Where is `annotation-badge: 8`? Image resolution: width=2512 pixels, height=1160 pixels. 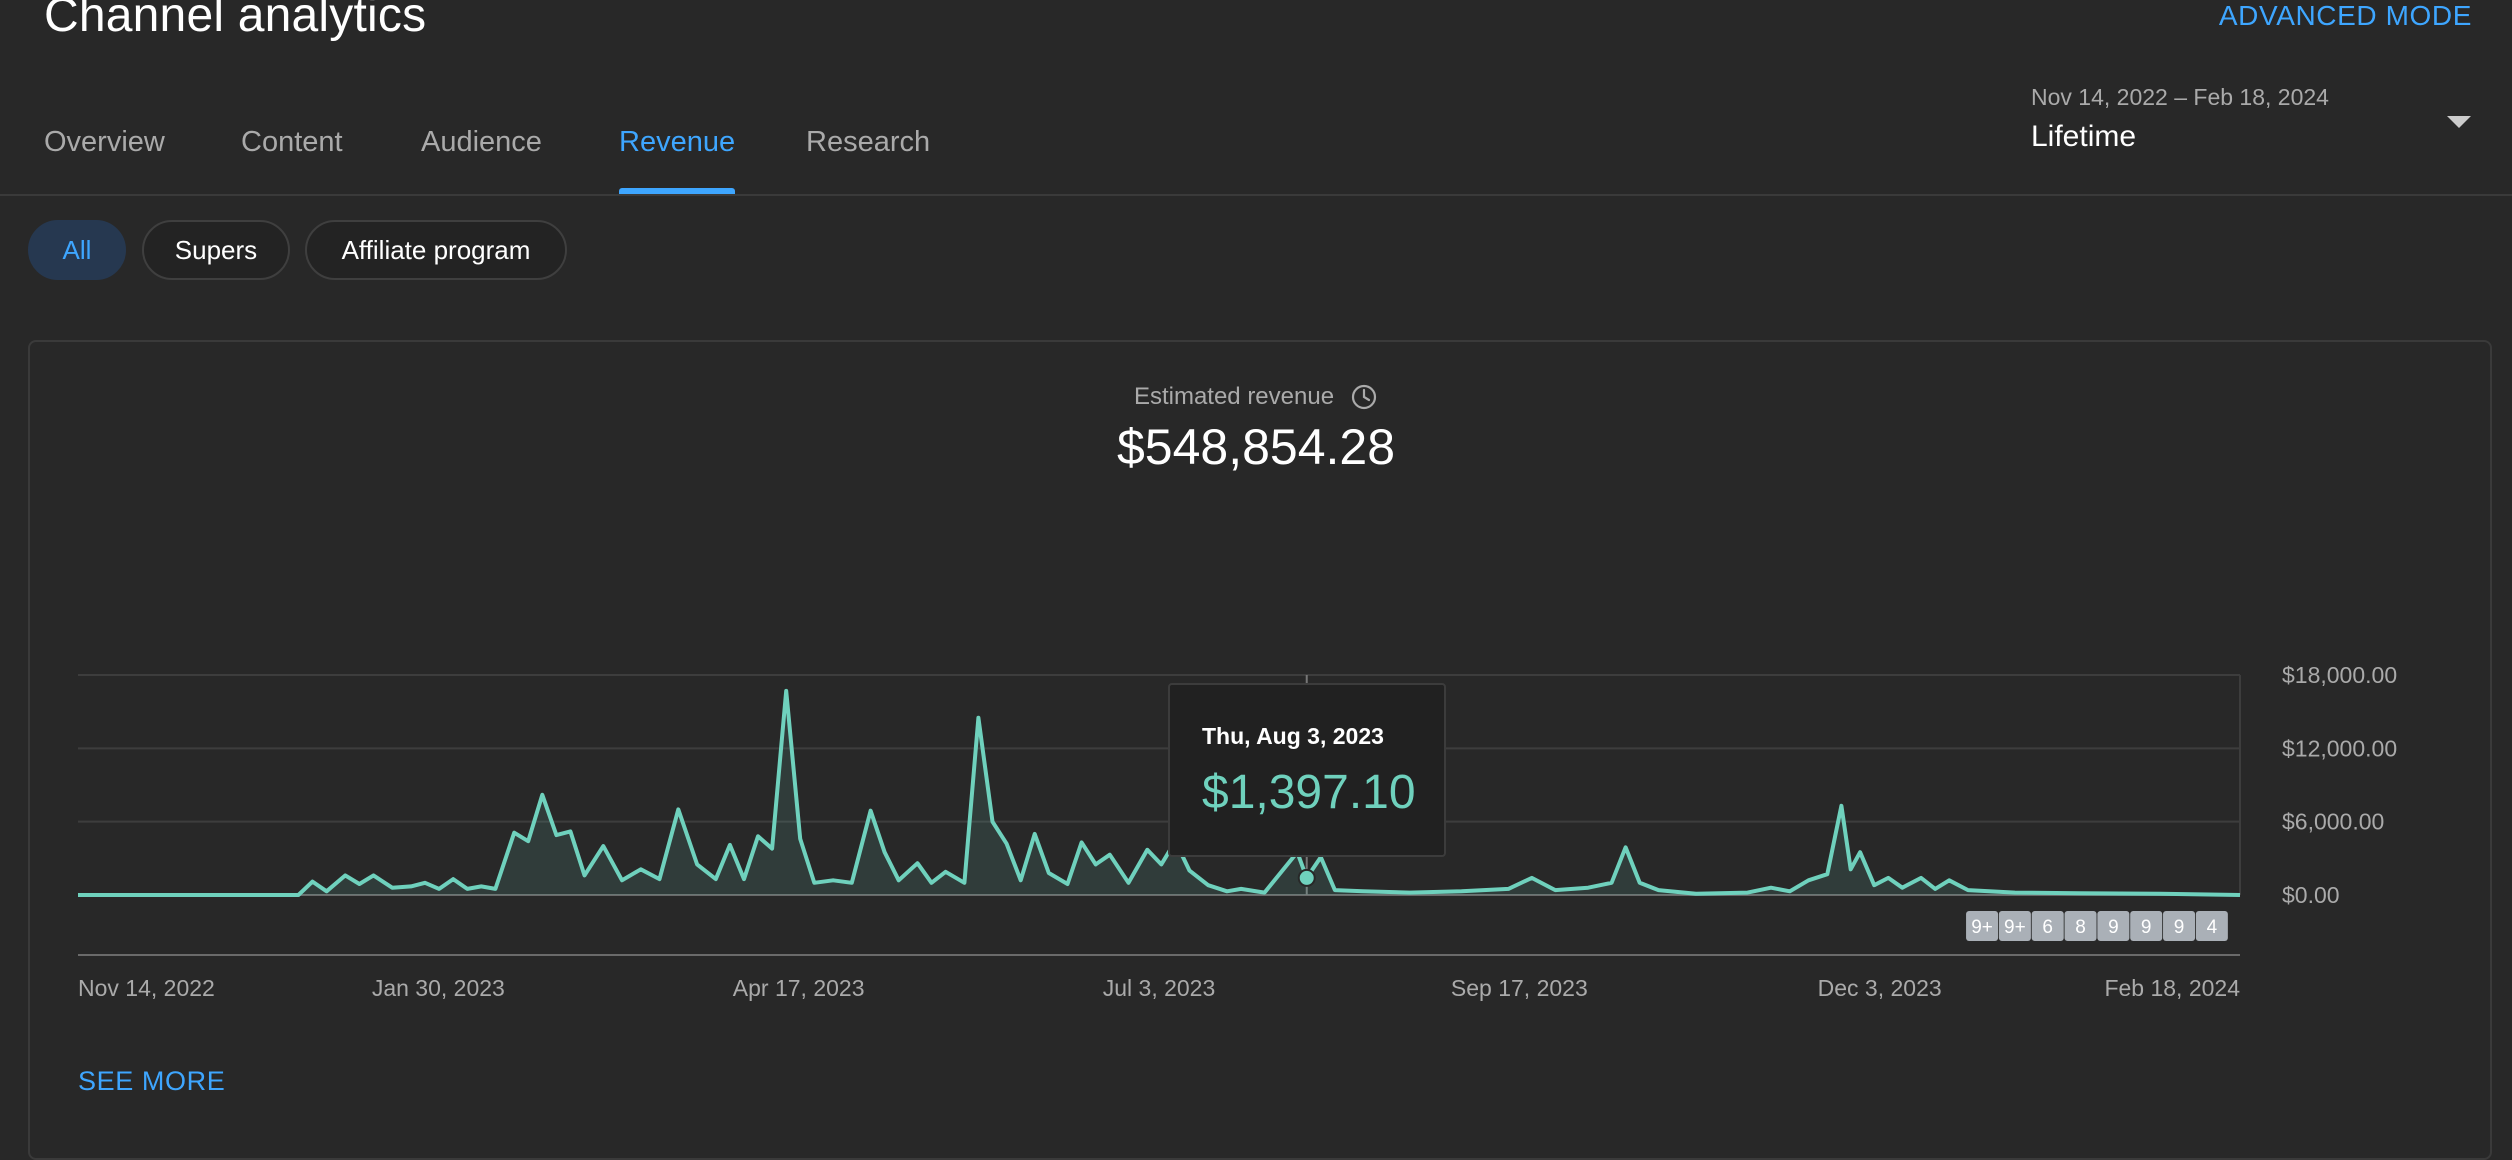 annotation-badge: 8 is located at coordinates (2080, 926).